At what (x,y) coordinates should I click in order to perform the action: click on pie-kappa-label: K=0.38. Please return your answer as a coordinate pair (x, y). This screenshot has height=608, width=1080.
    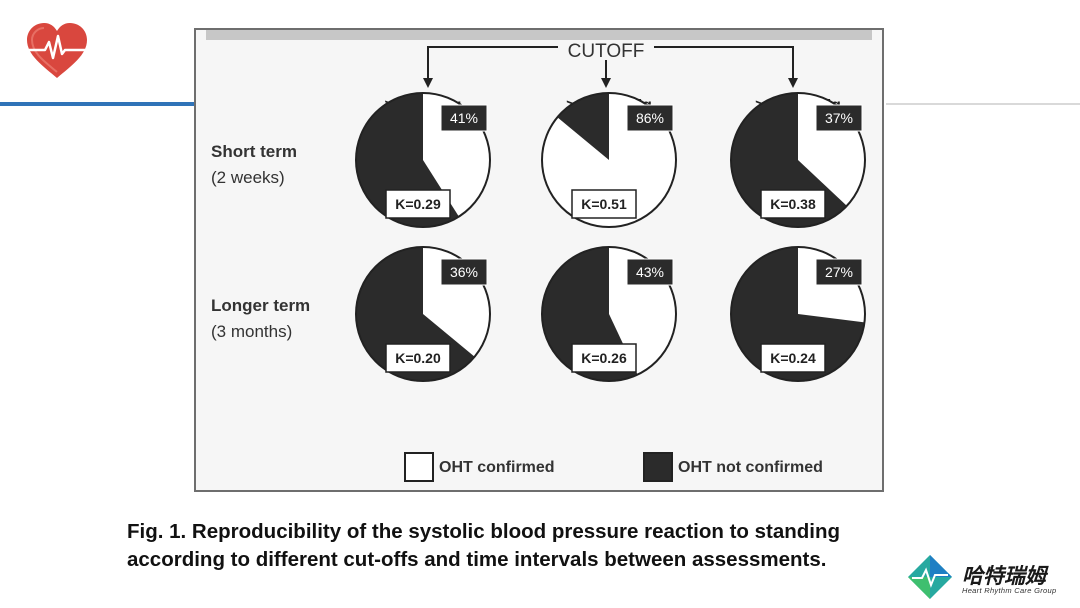
    Looking at the image, I should click on (793, 204).